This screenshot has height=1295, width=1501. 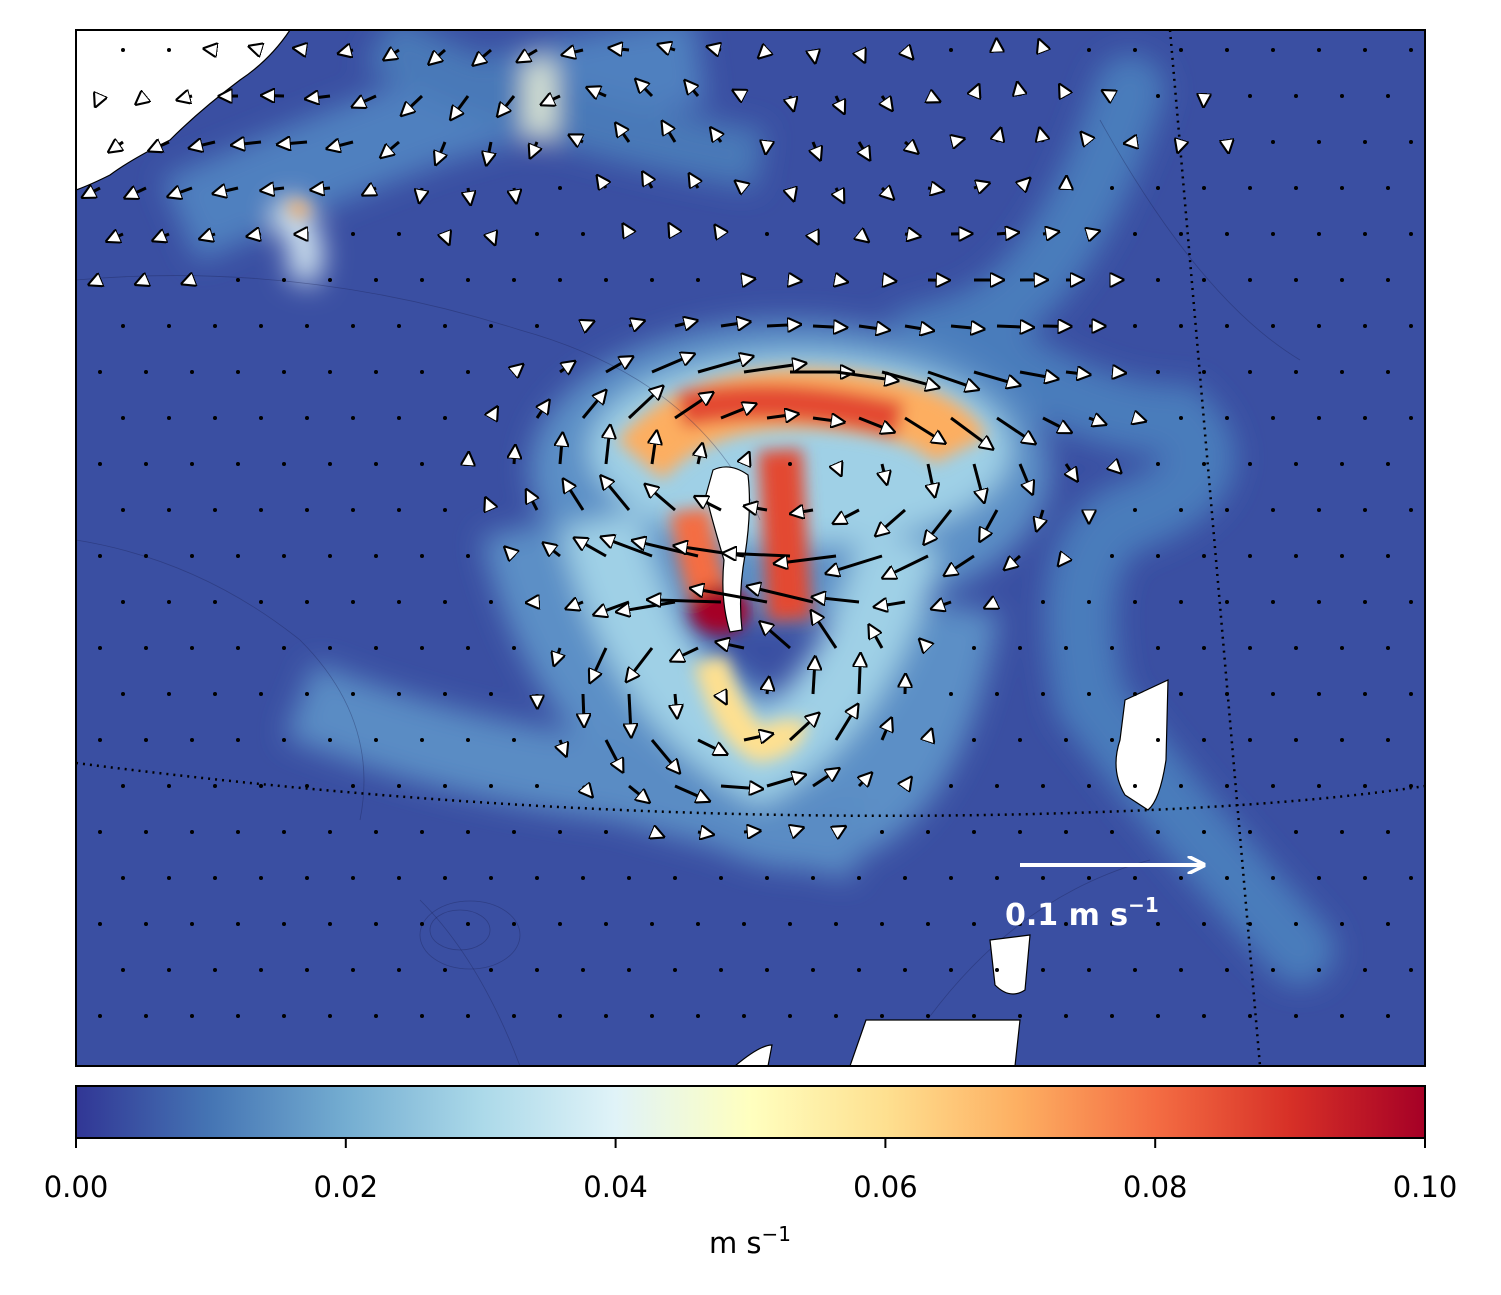 I want to click on colorbar-tick-label: 0.10, so click(x=1425, y=1187).